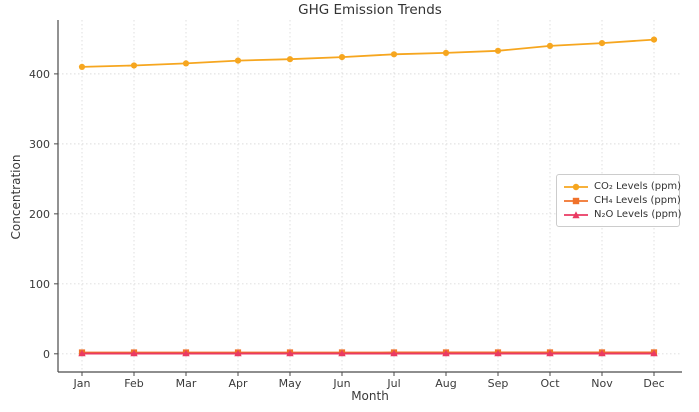  I want to click on x-tick-label: Jul, so click(393, 383).